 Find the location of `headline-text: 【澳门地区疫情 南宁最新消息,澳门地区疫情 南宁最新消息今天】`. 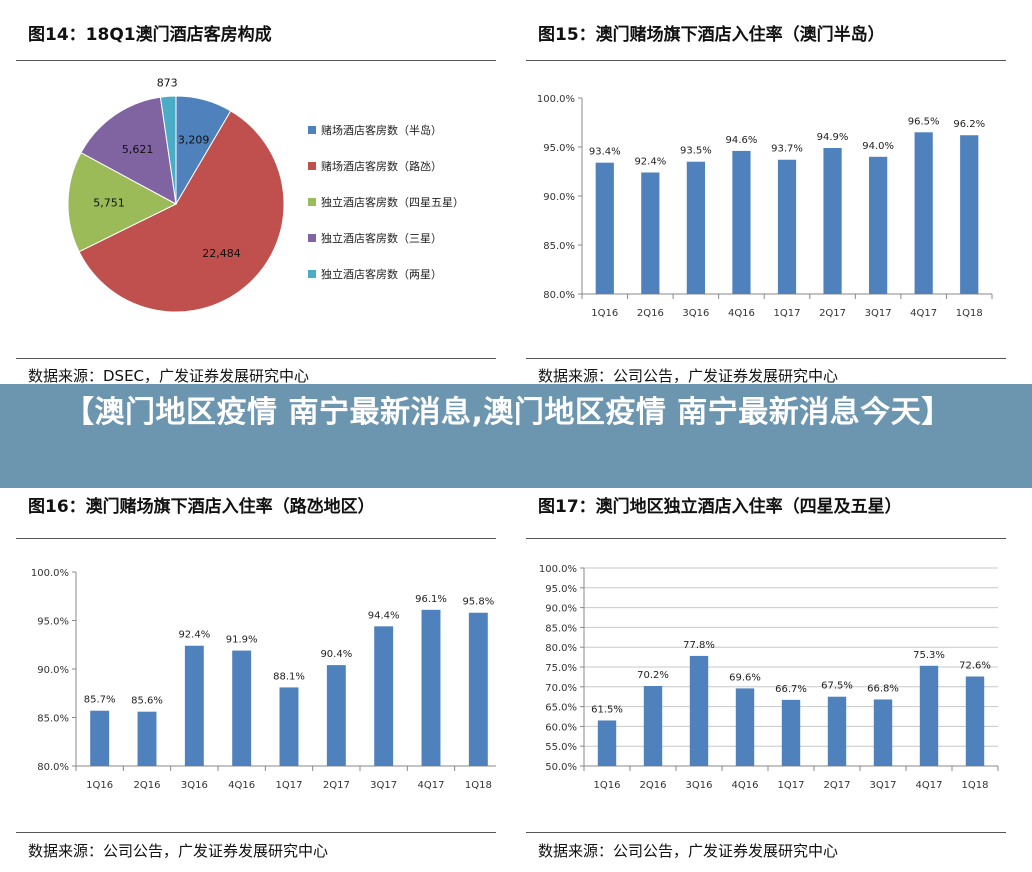

headline-text: 【澳门地区疫情 南宁最新消息,澳门地区疫情 南宁最新消息今天】 is located at coordinates (508, 412).